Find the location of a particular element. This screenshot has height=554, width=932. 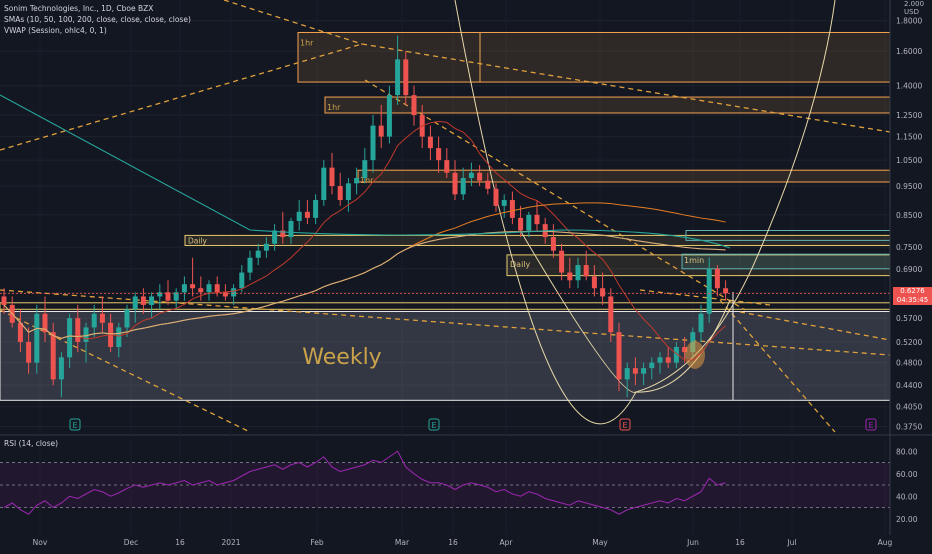

x-tick-label: May is located at coordinates (600, 542).